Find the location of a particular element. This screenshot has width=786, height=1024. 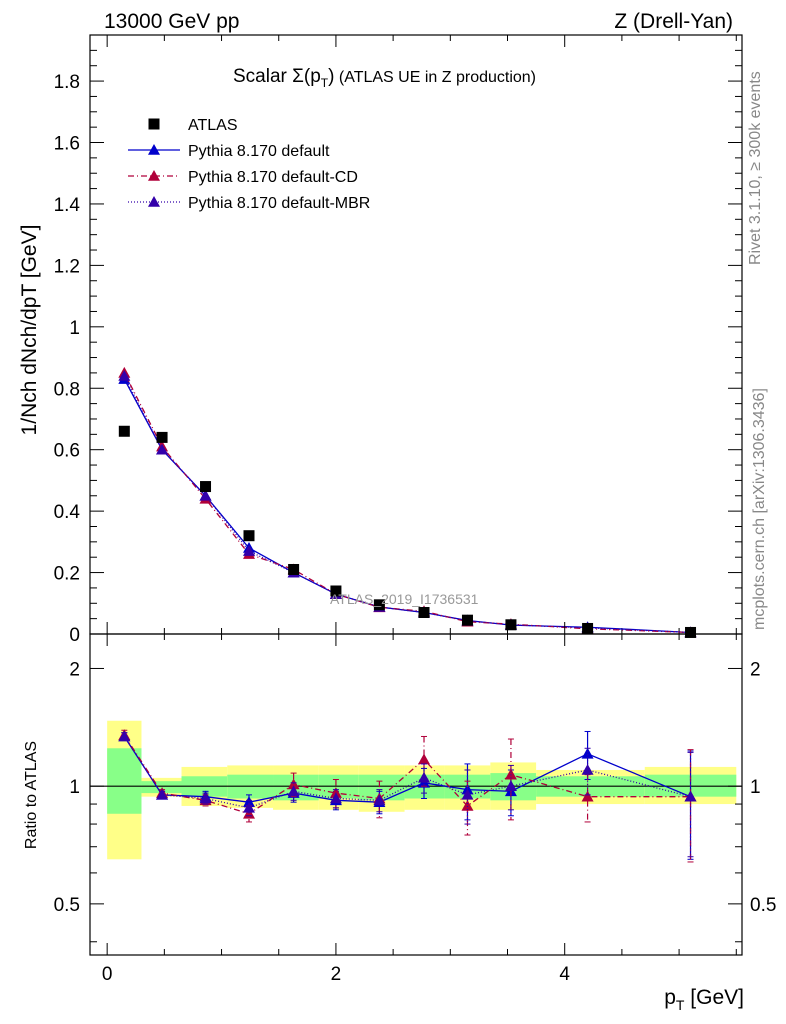

y-tick-label: 0.4 is located at coordinates (67, 512).